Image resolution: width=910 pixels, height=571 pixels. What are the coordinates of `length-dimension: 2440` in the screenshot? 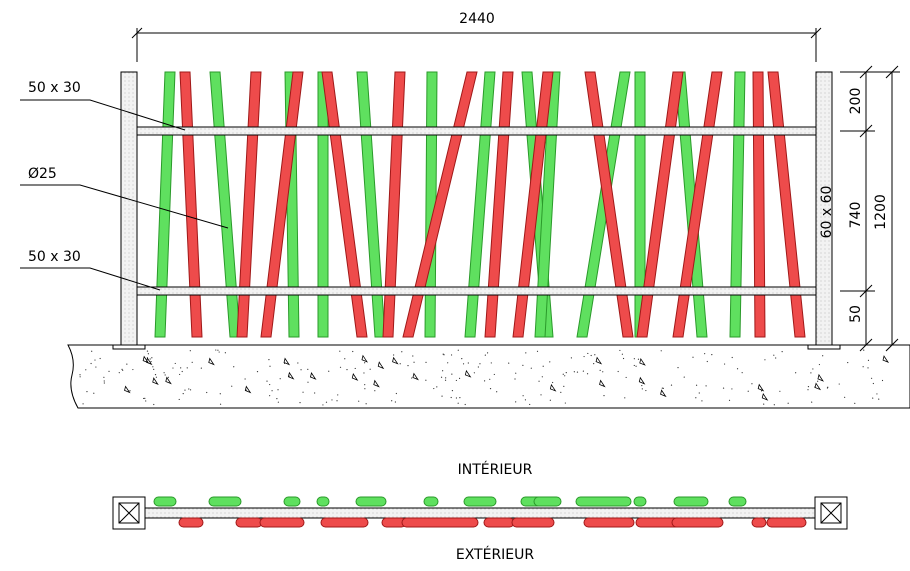 It's located at (477, 19).